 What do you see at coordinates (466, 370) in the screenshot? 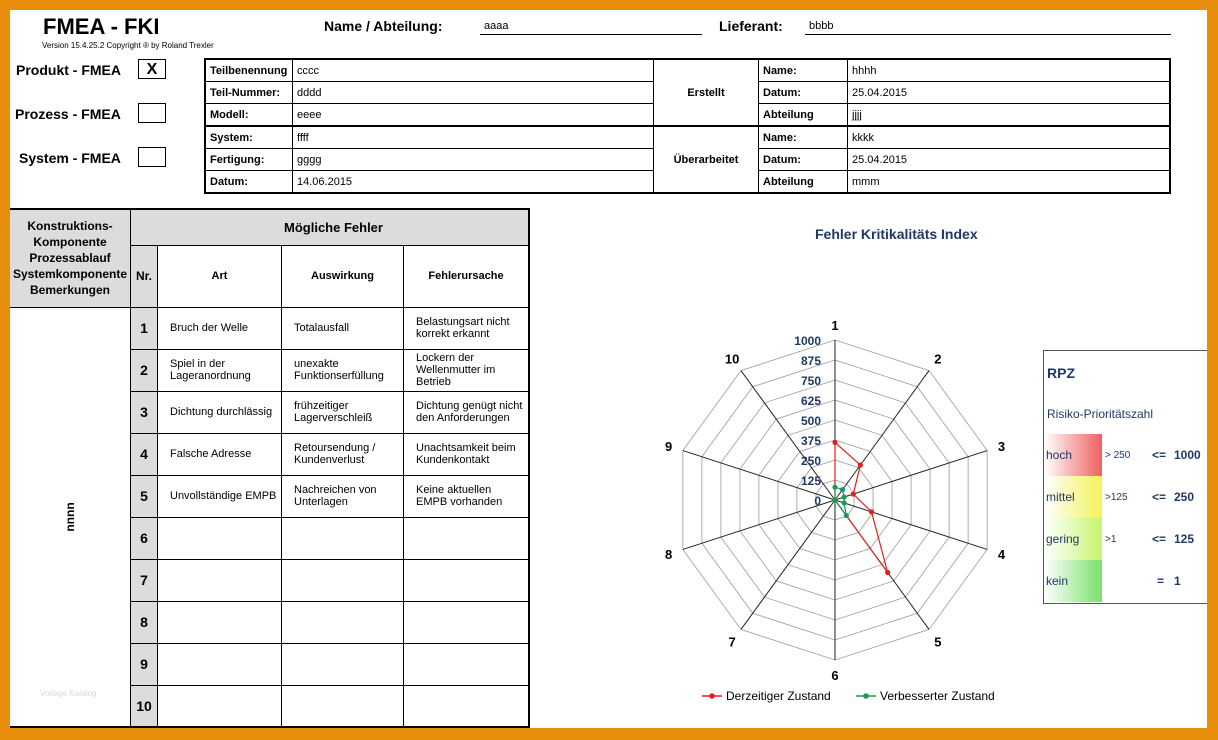
I see `ursache-cell: Lockern der Wellenmutter im Betrieb` at bounding box center [466, 370].